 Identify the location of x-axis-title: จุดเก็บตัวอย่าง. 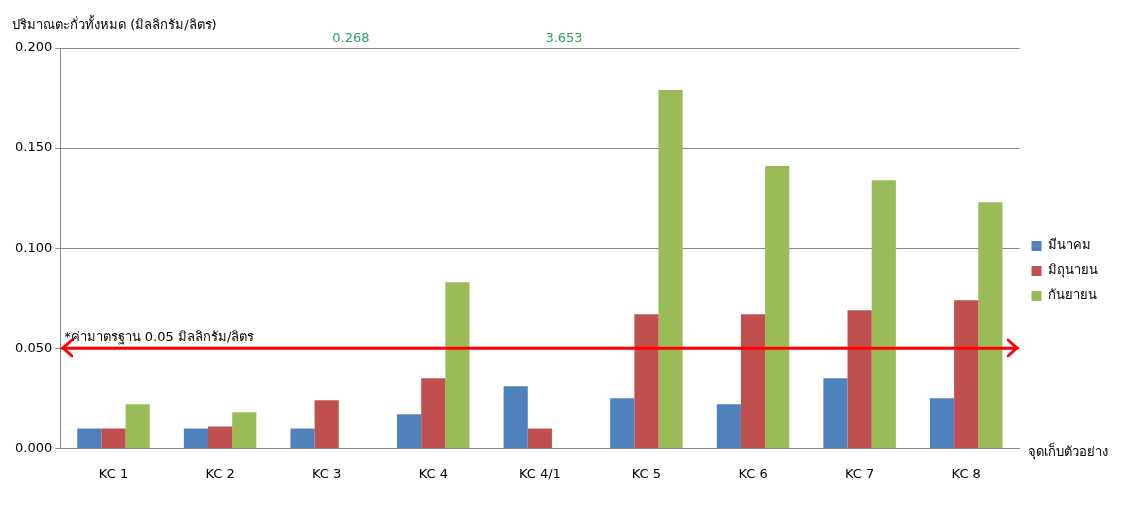
(1067, 450).